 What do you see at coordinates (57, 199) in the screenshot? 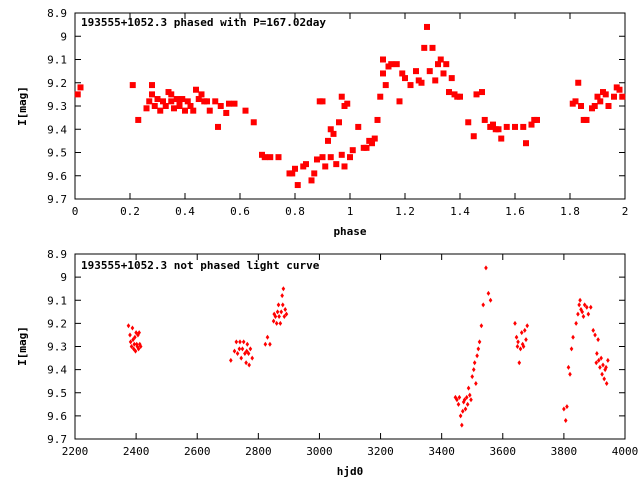
I see `phased-y-tick-label: 9.7` at bounding box center [57, 199].